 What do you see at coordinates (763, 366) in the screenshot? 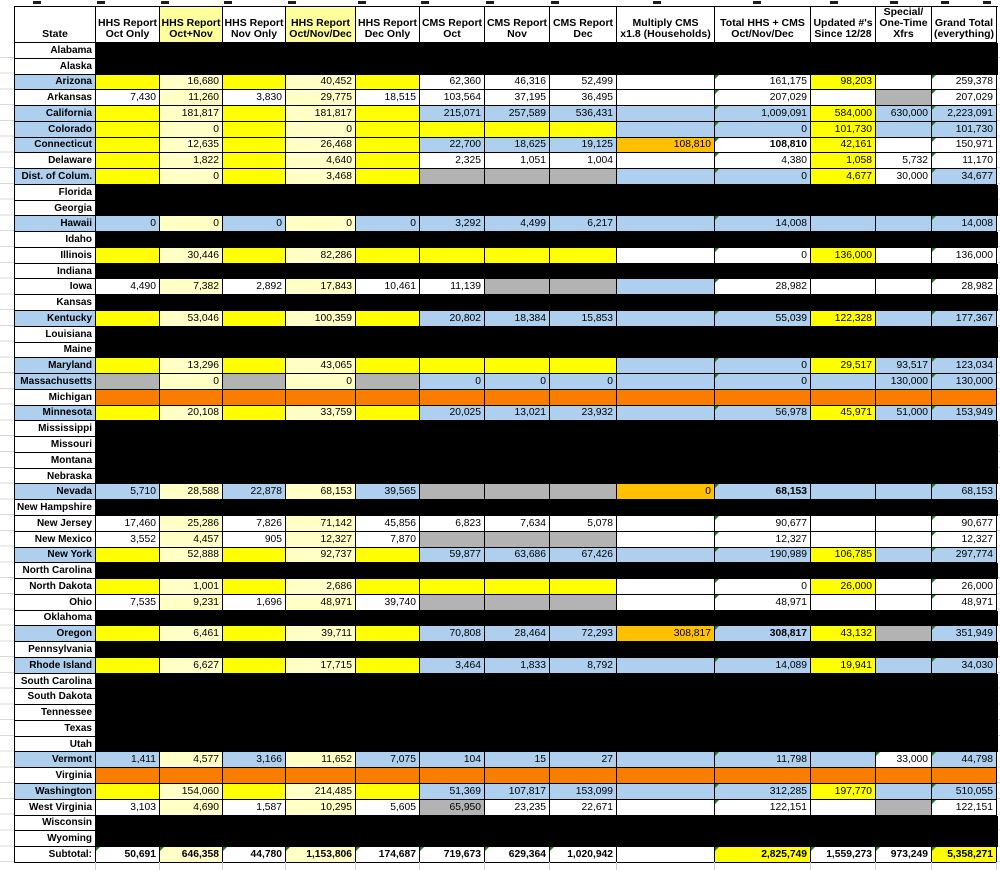
I see `cell-maryland-total-hhs-cms: 0` at bounding box center [763, 366].